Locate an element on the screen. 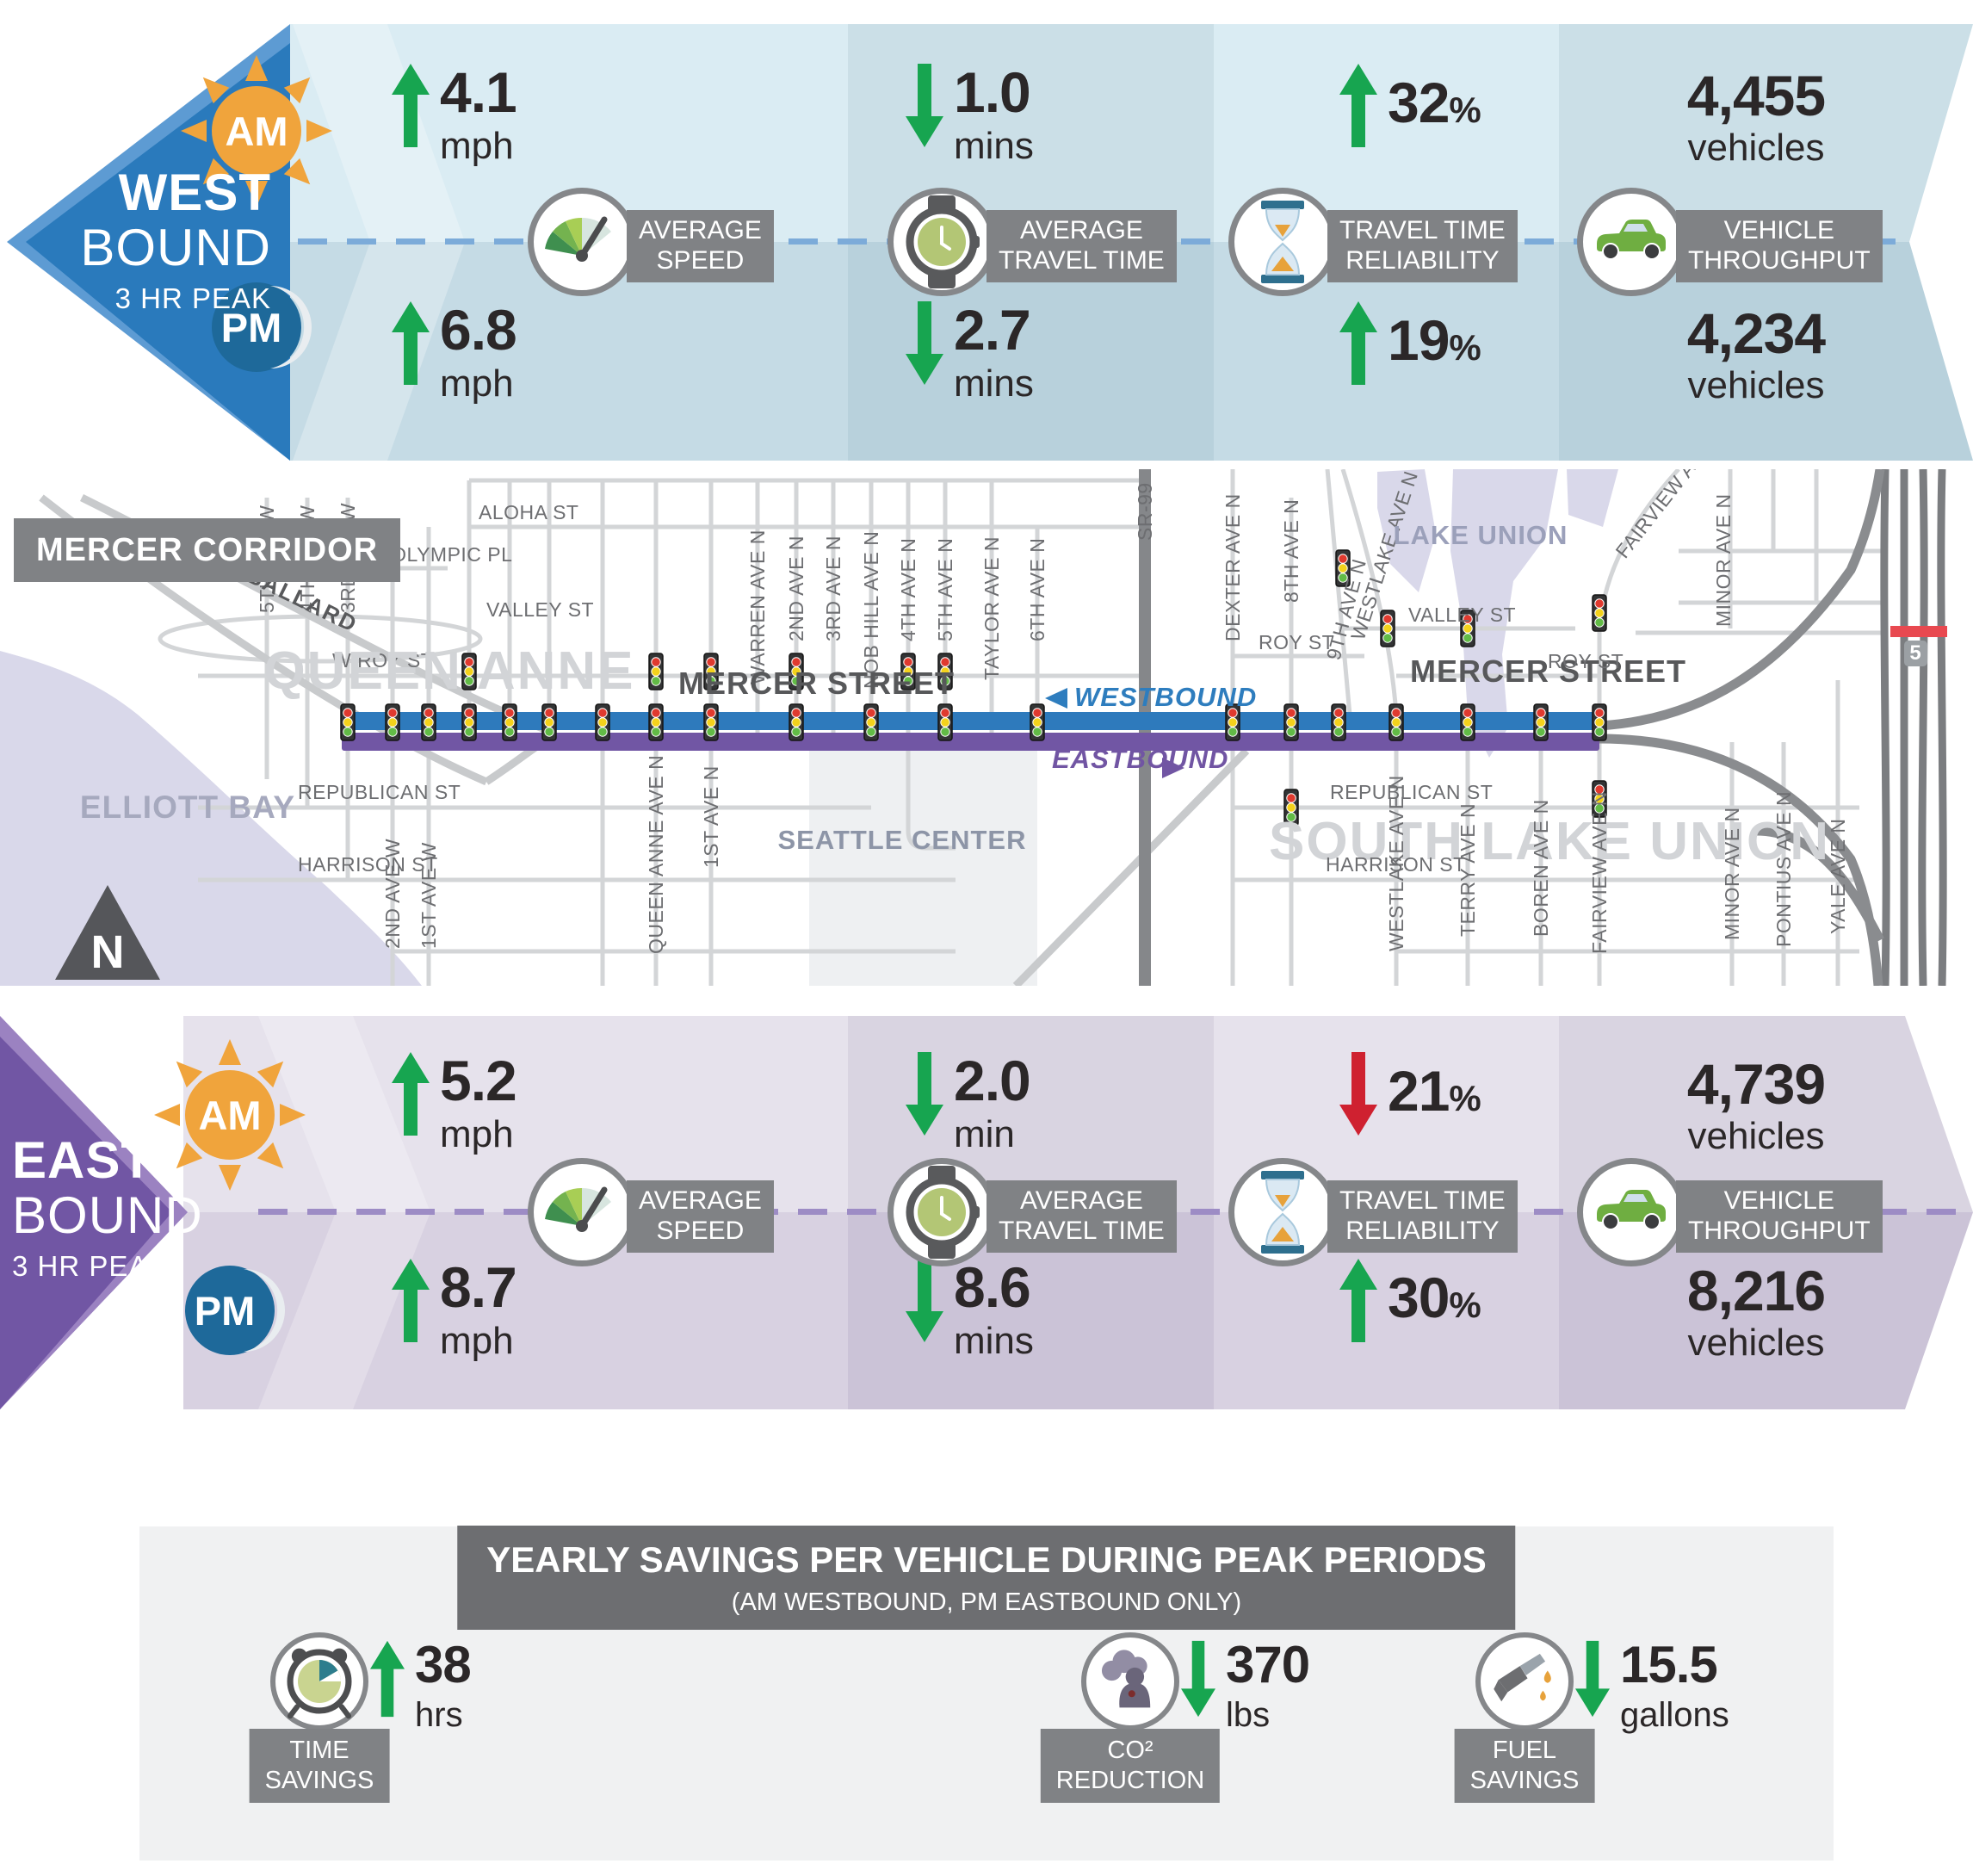 This screenshot has height=1876, width=1973. street-label: 2ND AVE W is located at coordinates (393, 894).